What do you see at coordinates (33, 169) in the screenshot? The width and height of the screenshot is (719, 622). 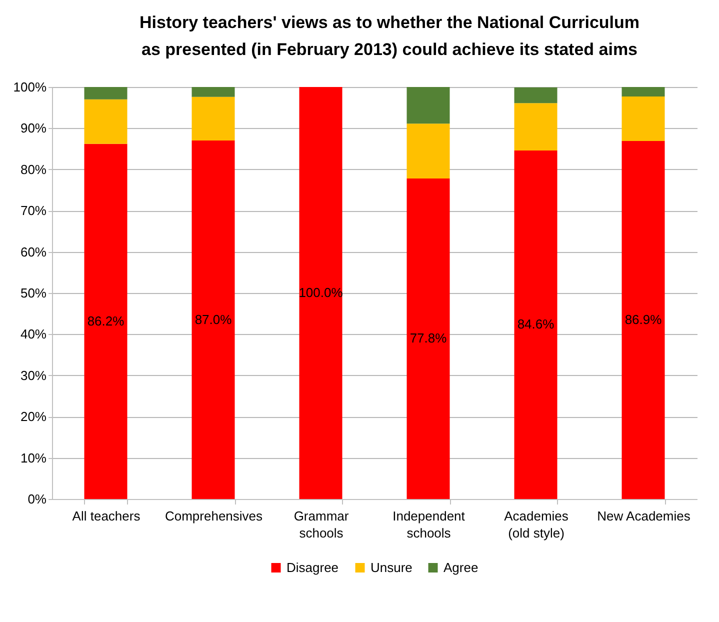 I see `y-tick-label: 80%` at bounding box center [33, 169].